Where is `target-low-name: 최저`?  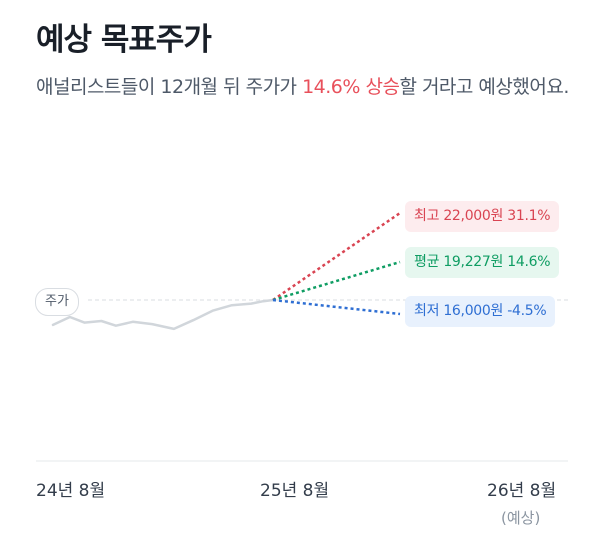 target-low-name: 최저 is located at coordinates (427, 311).